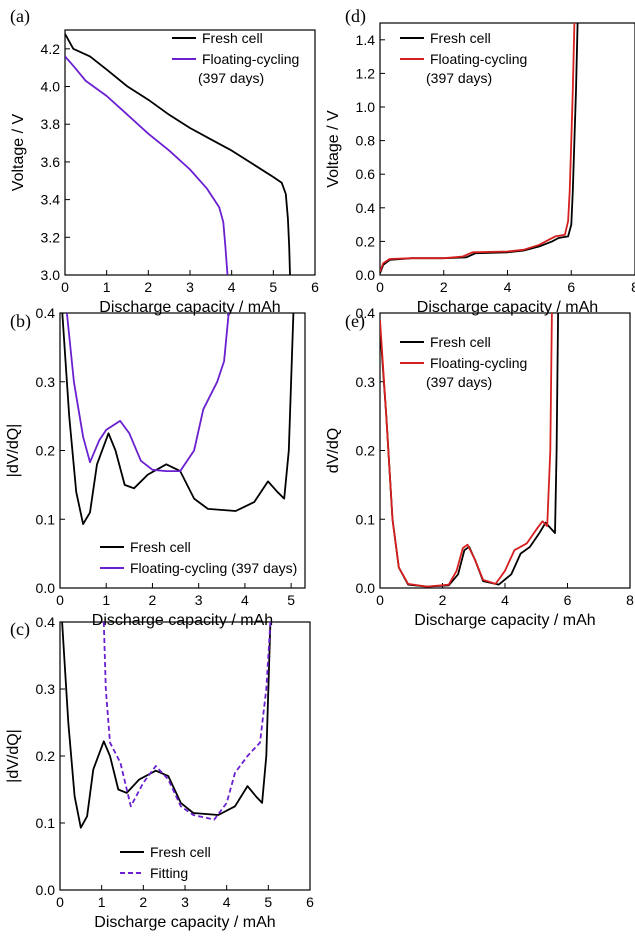 The image size is (635, 938). What do you see at coordinates (51, 49) in the screenshot?
I see `y-tick-label: 4.2` at bounding box center [51, 49].